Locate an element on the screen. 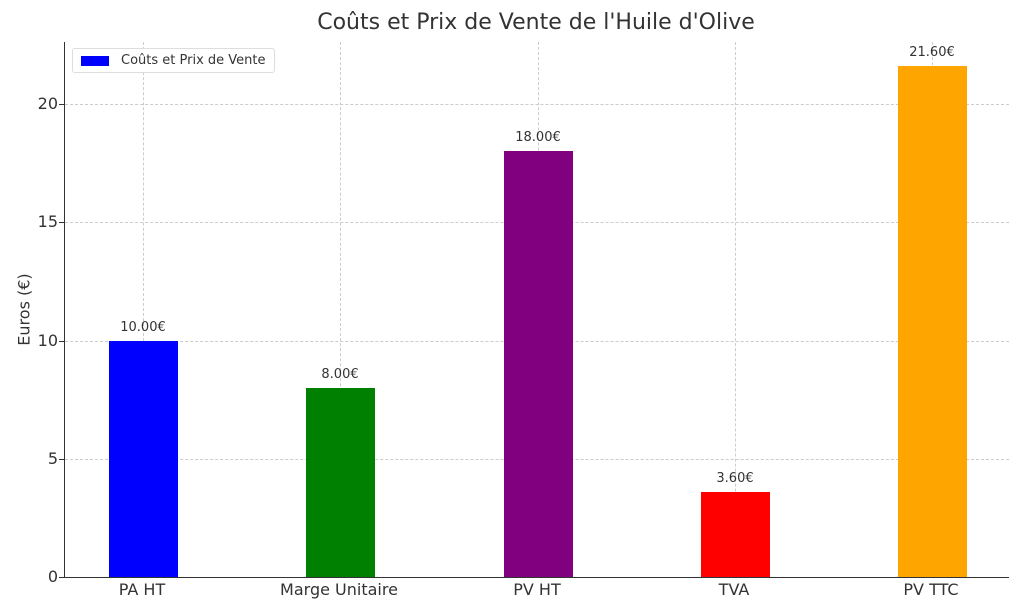 The image size is (1024, 614). y-tick-label: 10 is located at coordinates (47, 340).